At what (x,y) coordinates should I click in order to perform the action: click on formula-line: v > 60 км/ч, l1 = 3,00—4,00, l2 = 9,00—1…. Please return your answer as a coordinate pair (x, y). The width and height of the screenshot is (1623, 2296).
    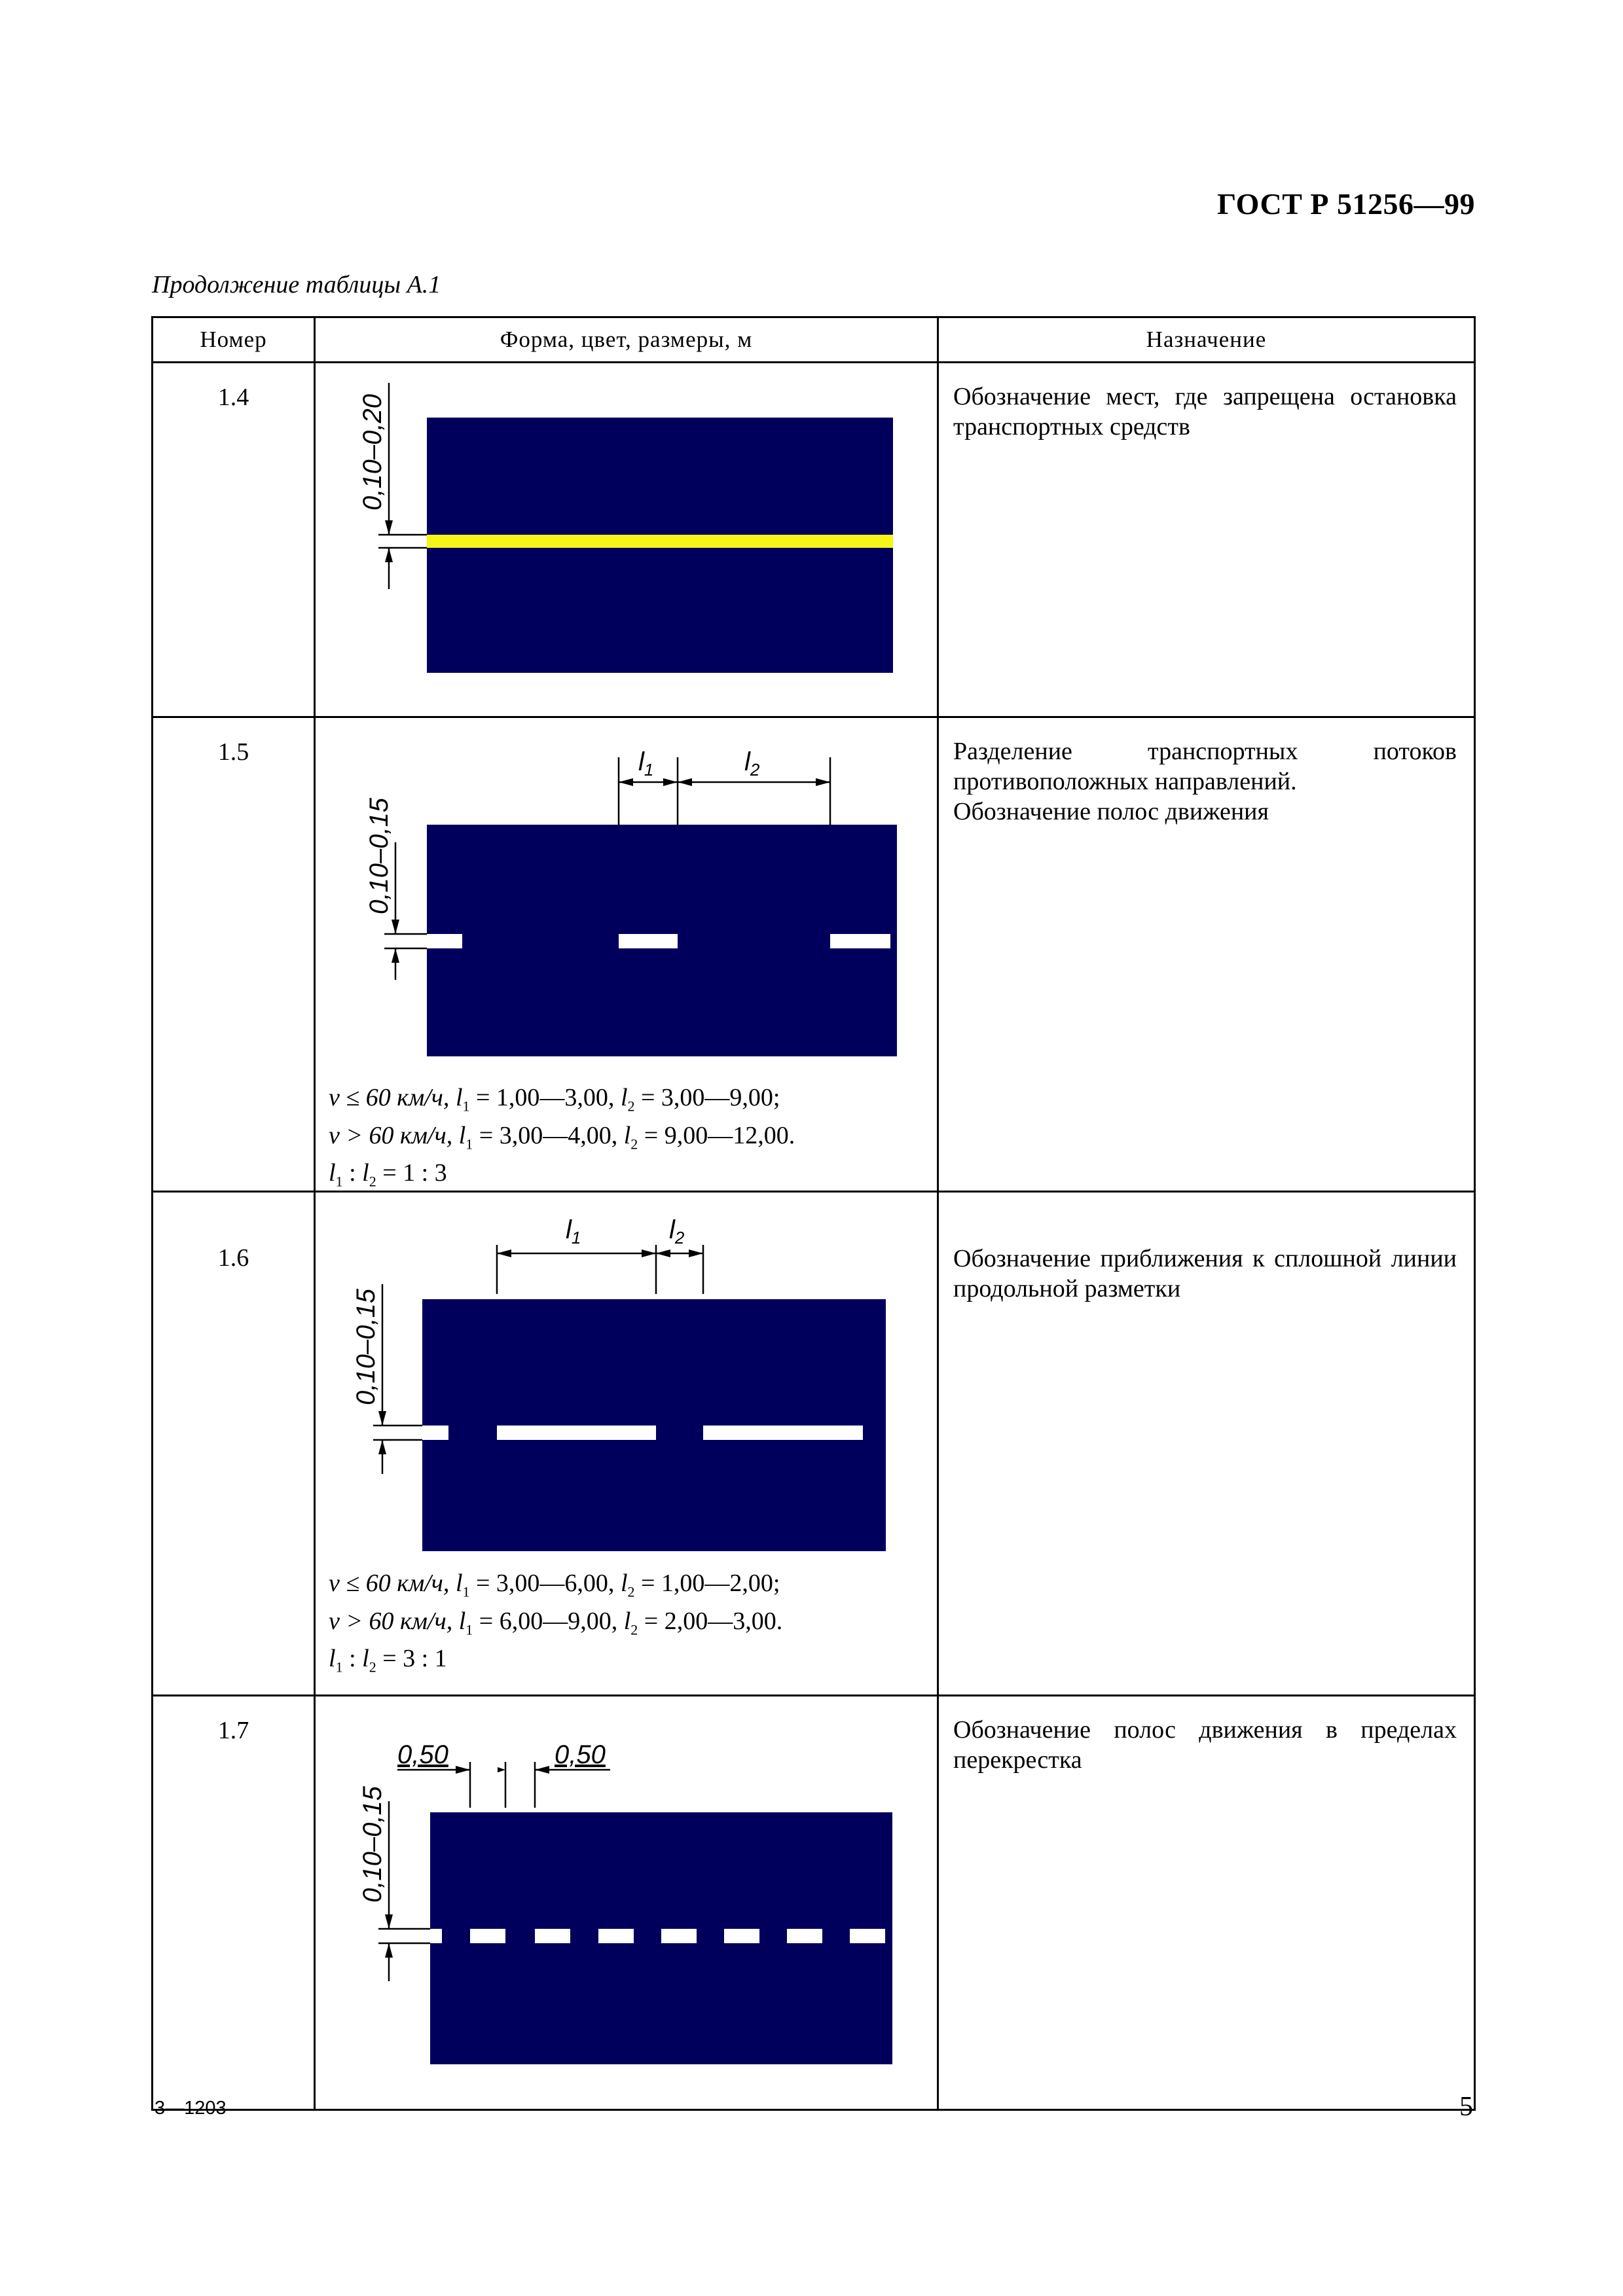
    Looking at the image, I should click on (562, 1137).